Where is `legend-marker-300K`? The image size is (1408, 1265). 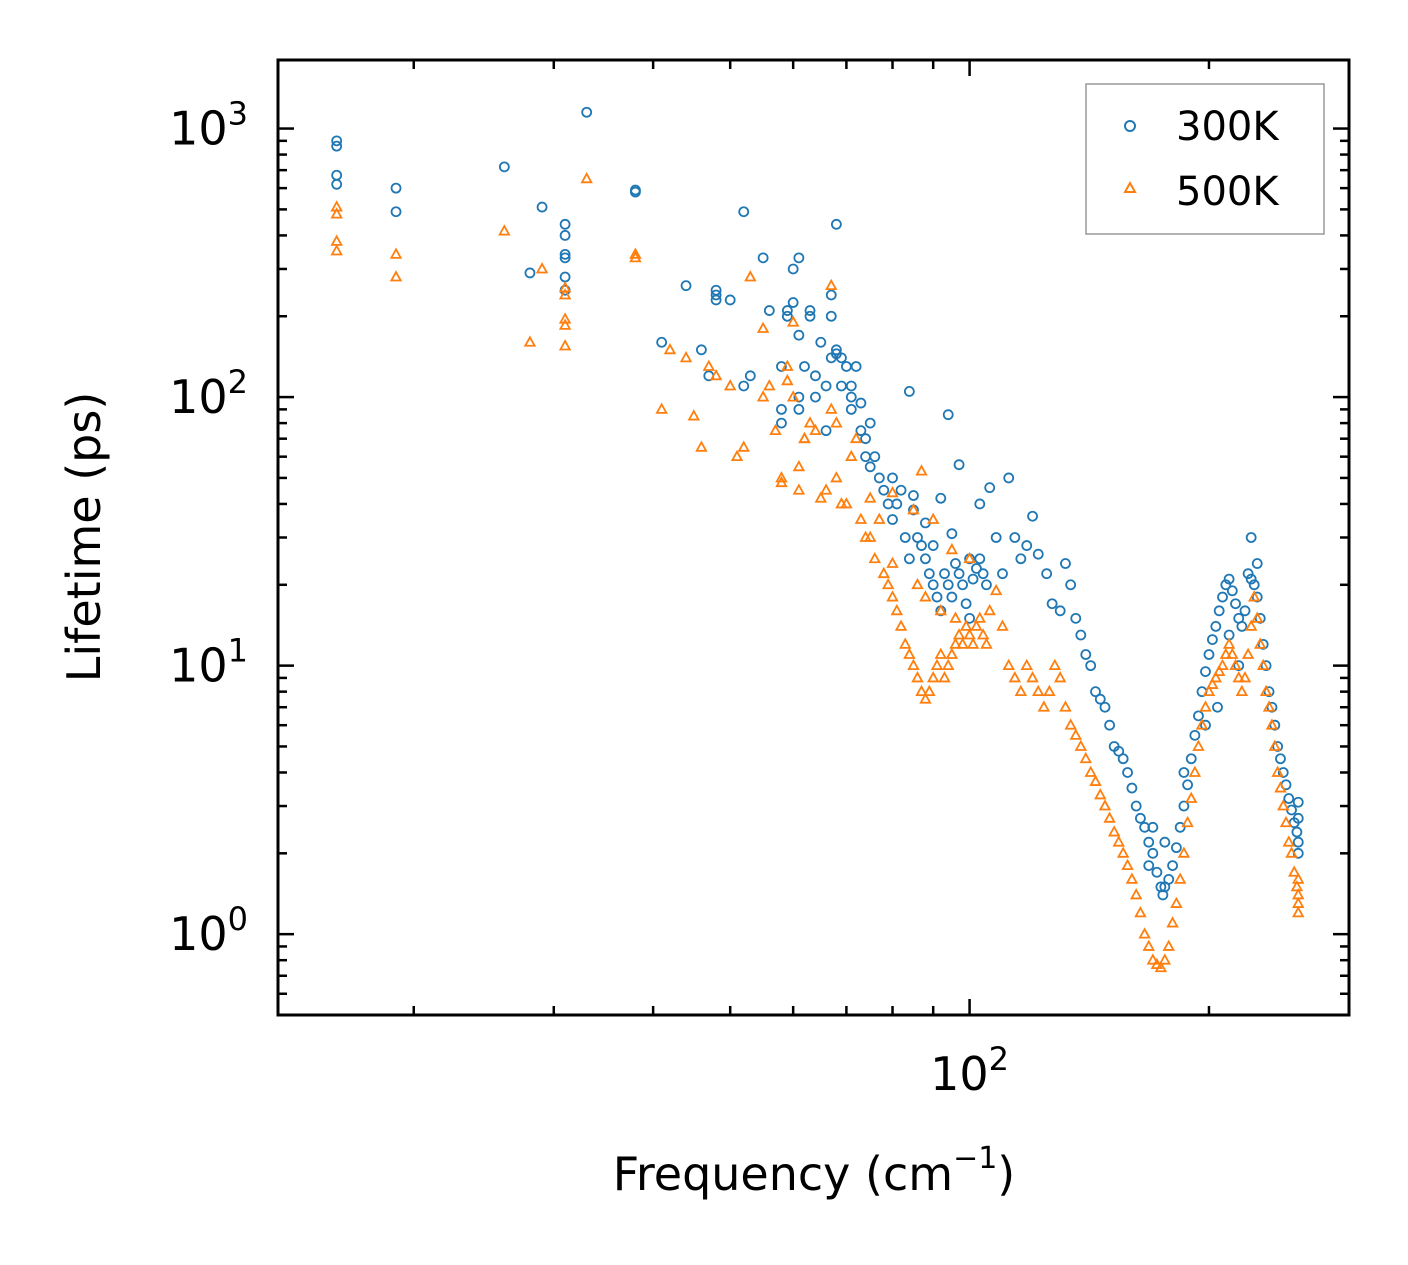
legend-marker-300K is located at coordinates (1130, 126).